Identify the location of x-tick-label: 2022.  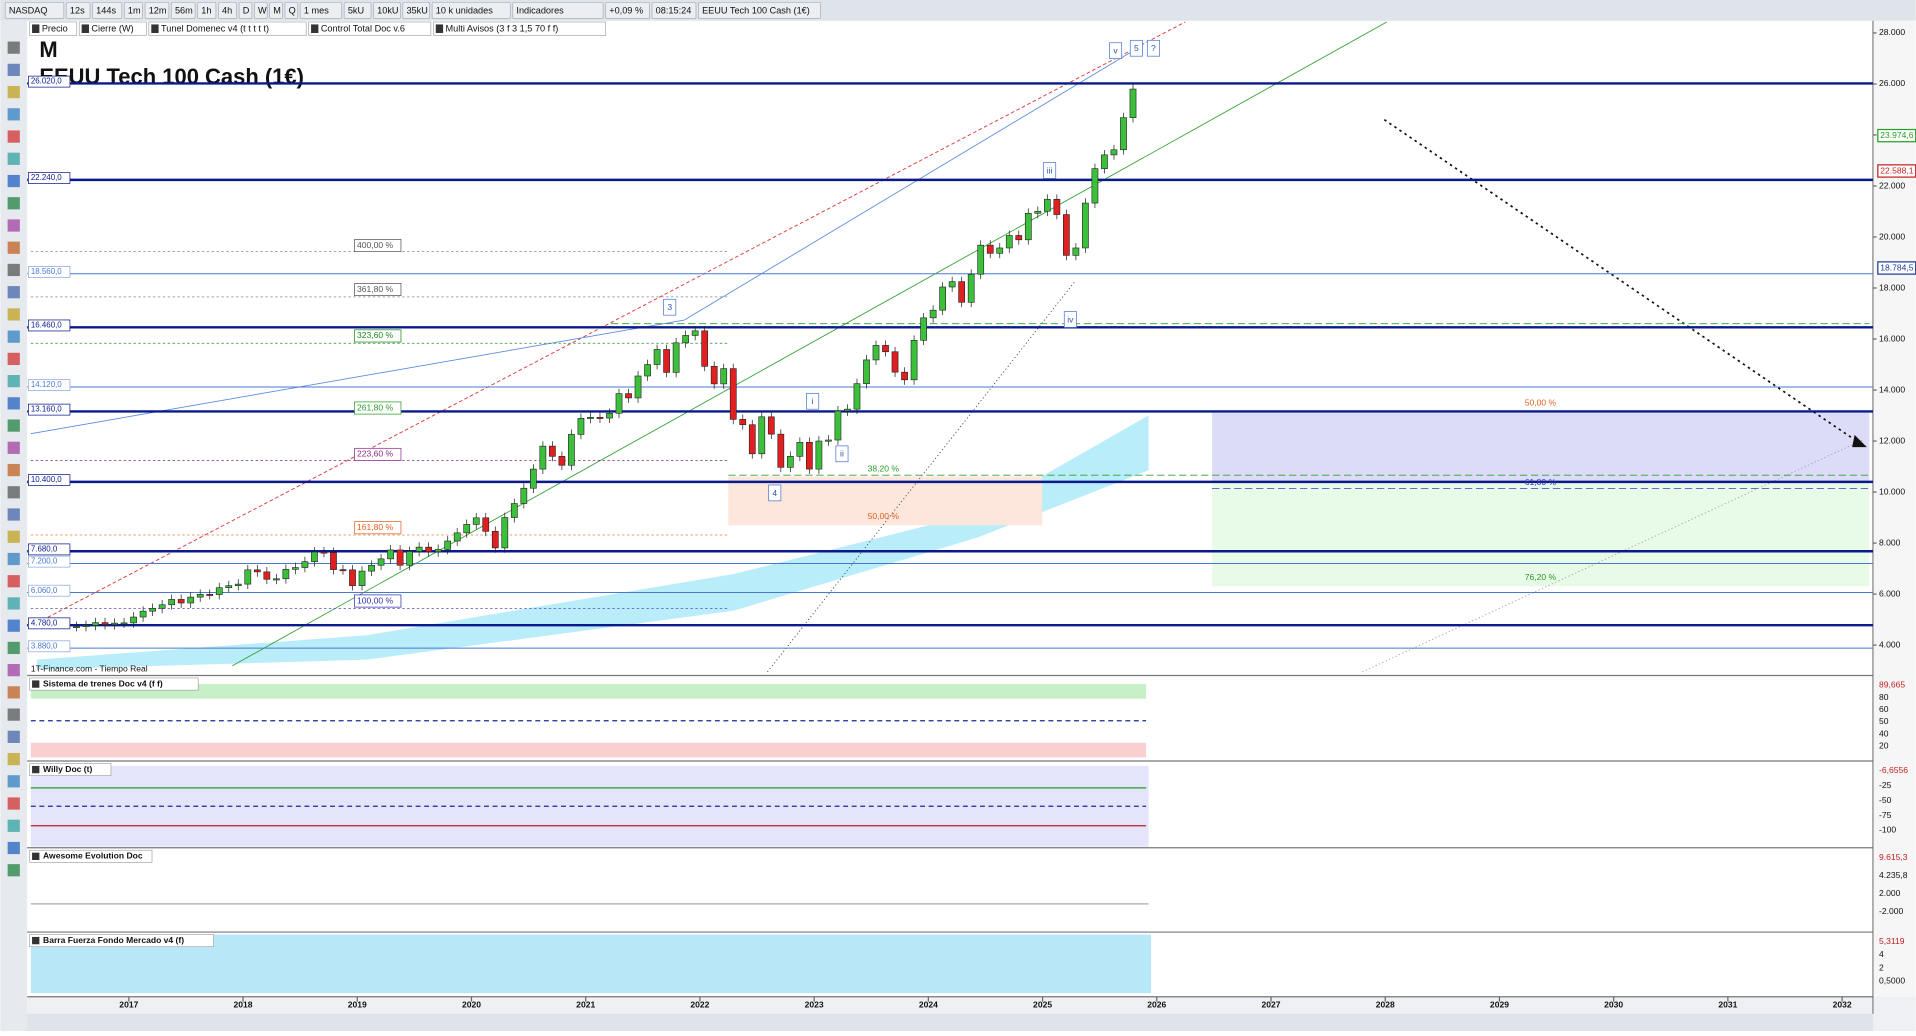
(699, 1005).